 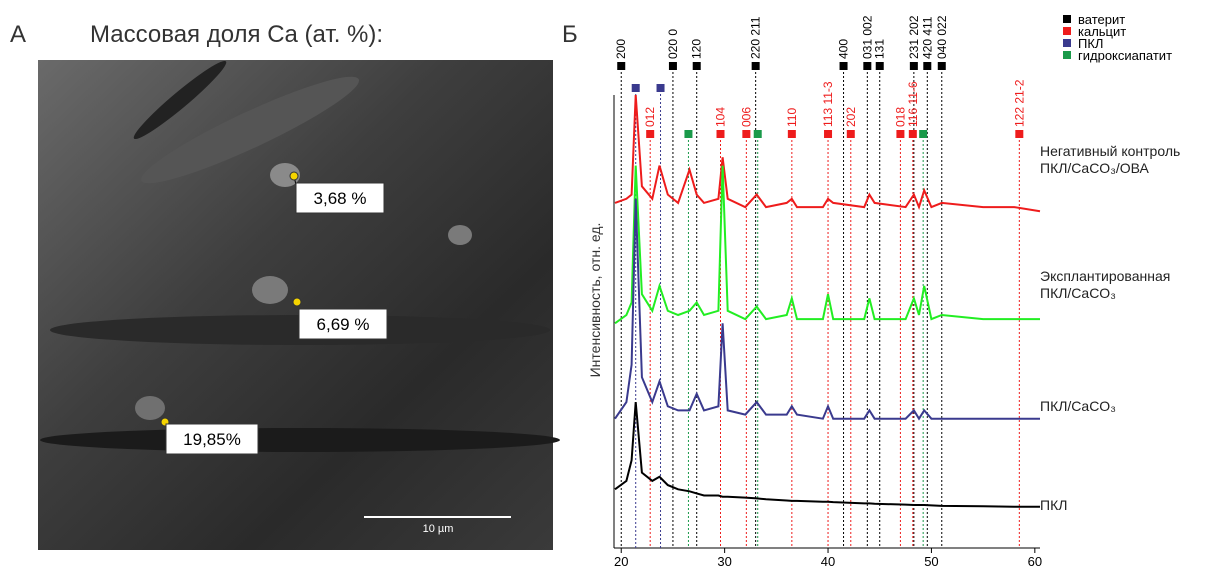 I want to click on series-label: Эксплантированная ПКЛ/CaCO₃, so click(x=1105, y=284).